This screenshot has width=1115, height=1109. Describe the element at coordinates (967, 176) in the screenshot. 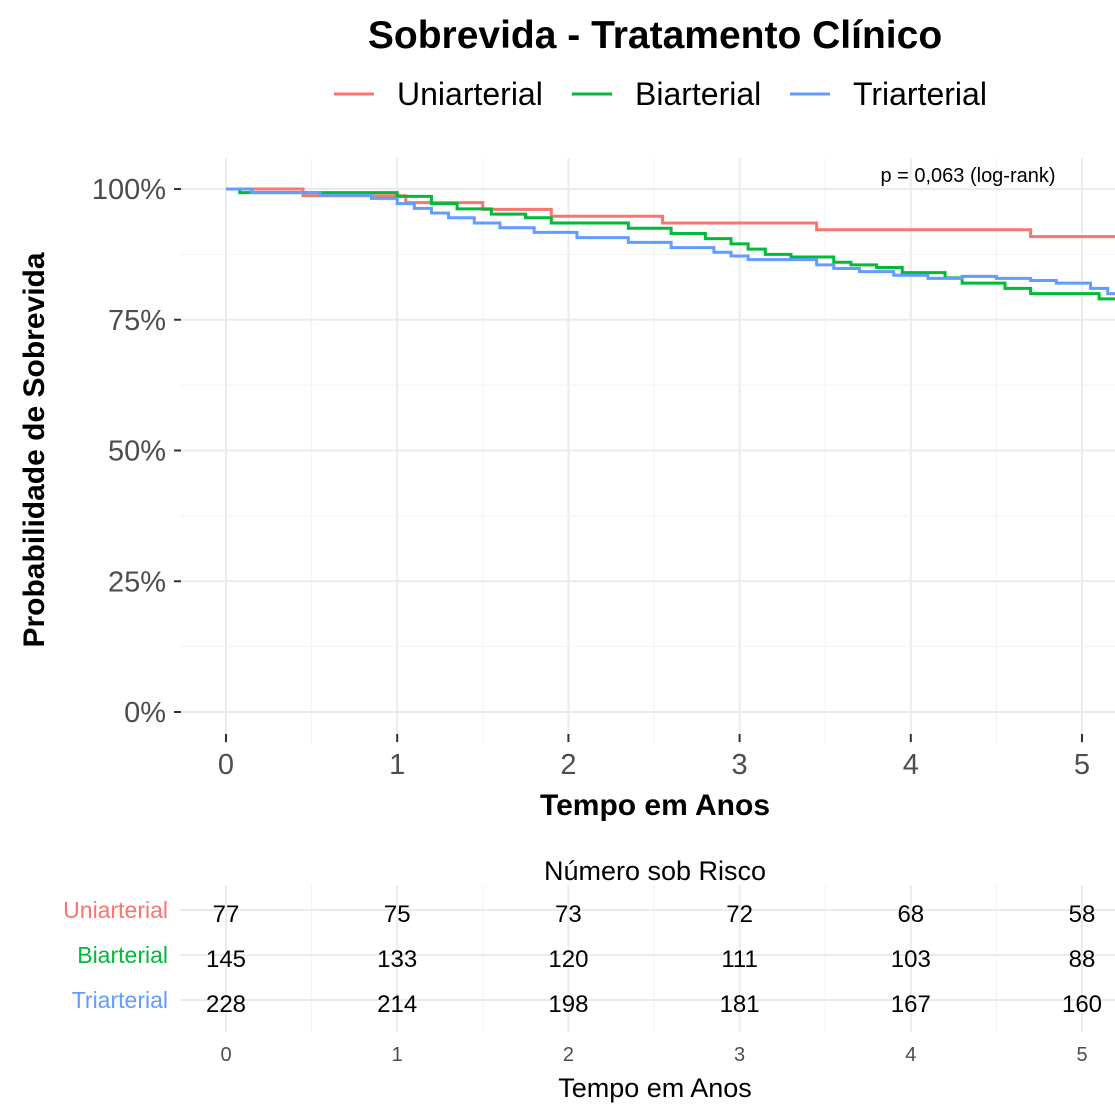

I see `p-value-annotation: p = 0,063 (log-rank)` at that location.